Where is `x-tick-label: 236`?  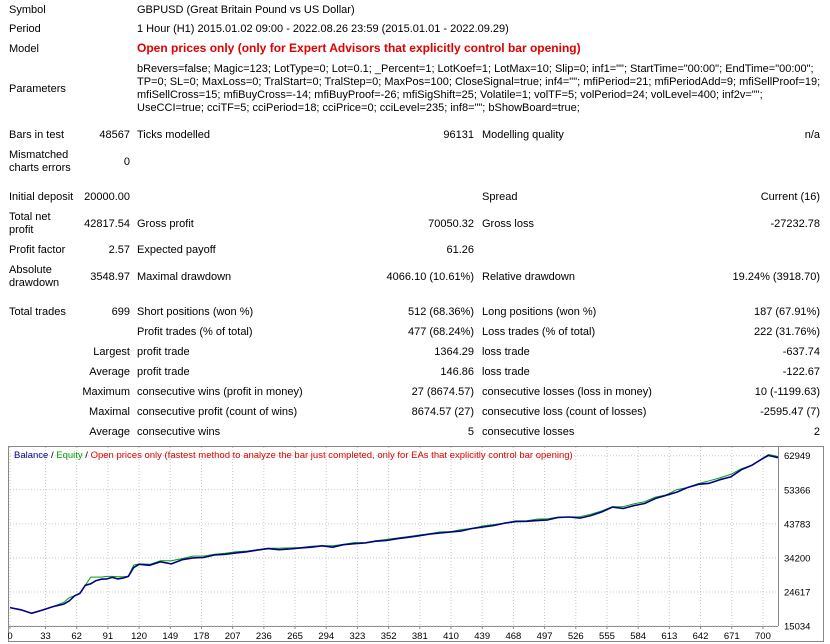
x-tick-label: 236 is located at coordinates (264, 636).